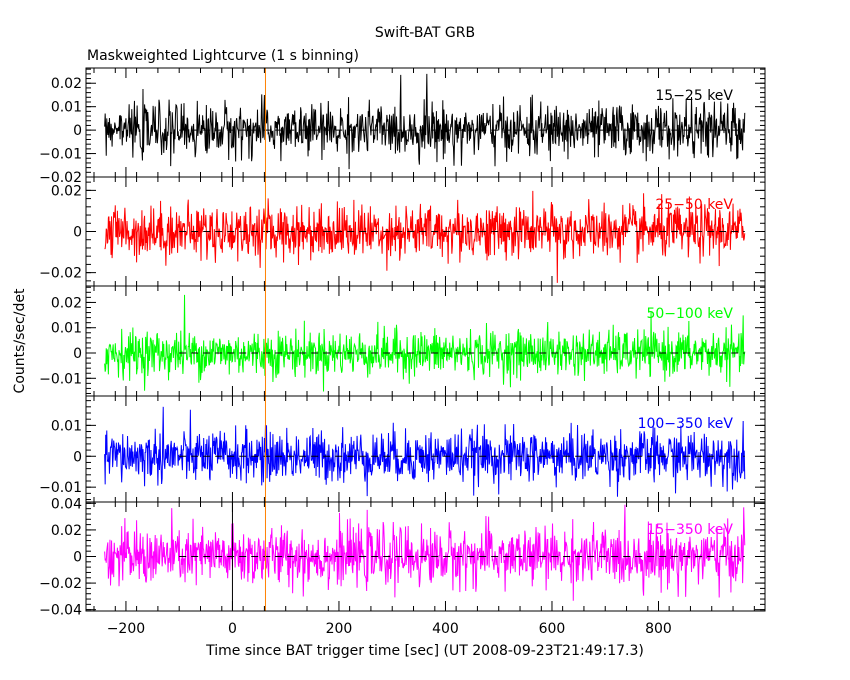 The height and width of the screenshot is (680, 850). What do you see at coordinates (66, 504) in the screenshot?
I see `y-tick-label: 0.04` at bounding box center [66, 504].